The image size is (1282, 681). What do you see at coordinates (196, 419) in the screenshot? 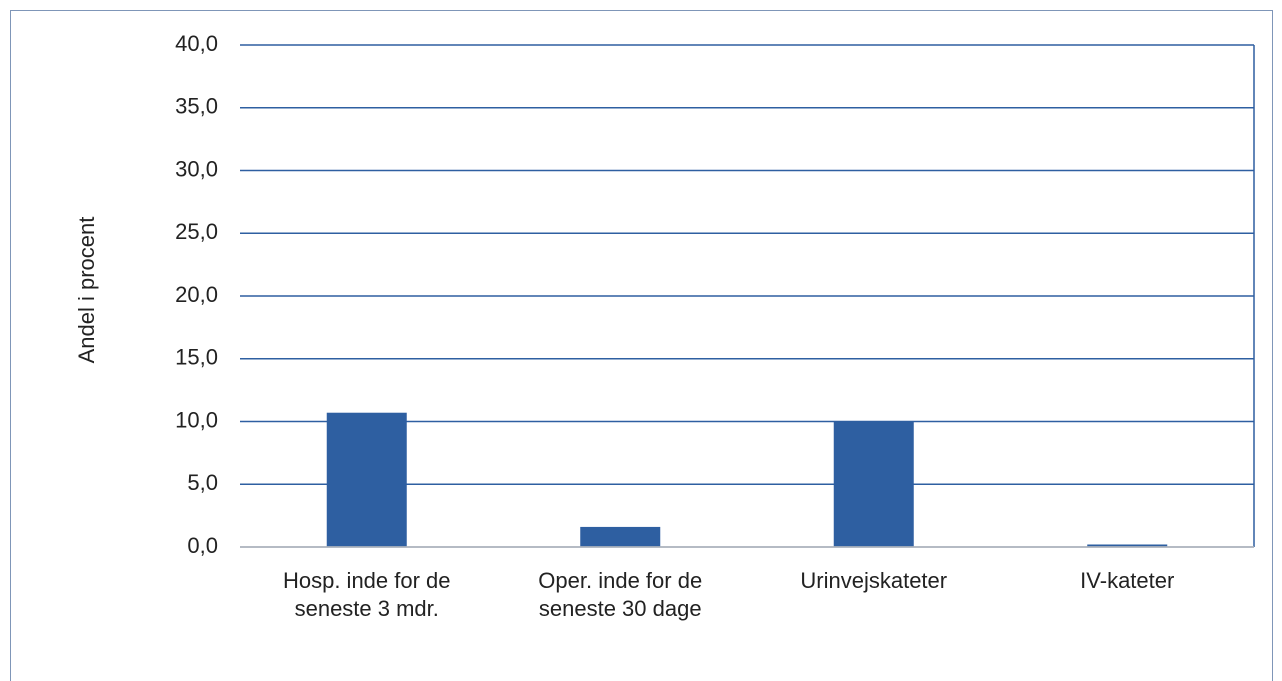
I see `y-tick-label: 10,0` at bounding box center [196, 419].